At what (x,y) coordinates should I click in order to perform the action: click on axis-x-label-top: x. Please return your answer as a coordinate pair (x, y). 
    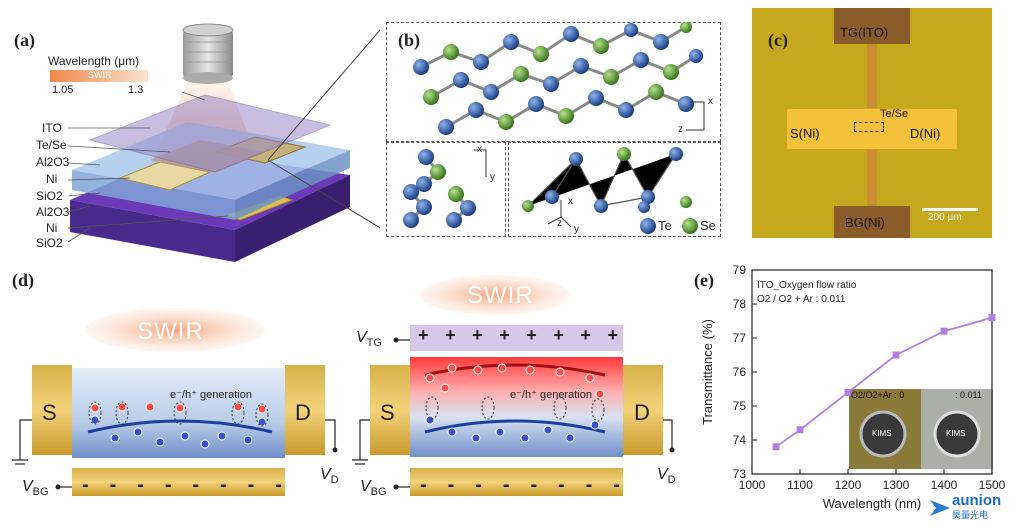
    Looking at the image, I should click on (479, 149).